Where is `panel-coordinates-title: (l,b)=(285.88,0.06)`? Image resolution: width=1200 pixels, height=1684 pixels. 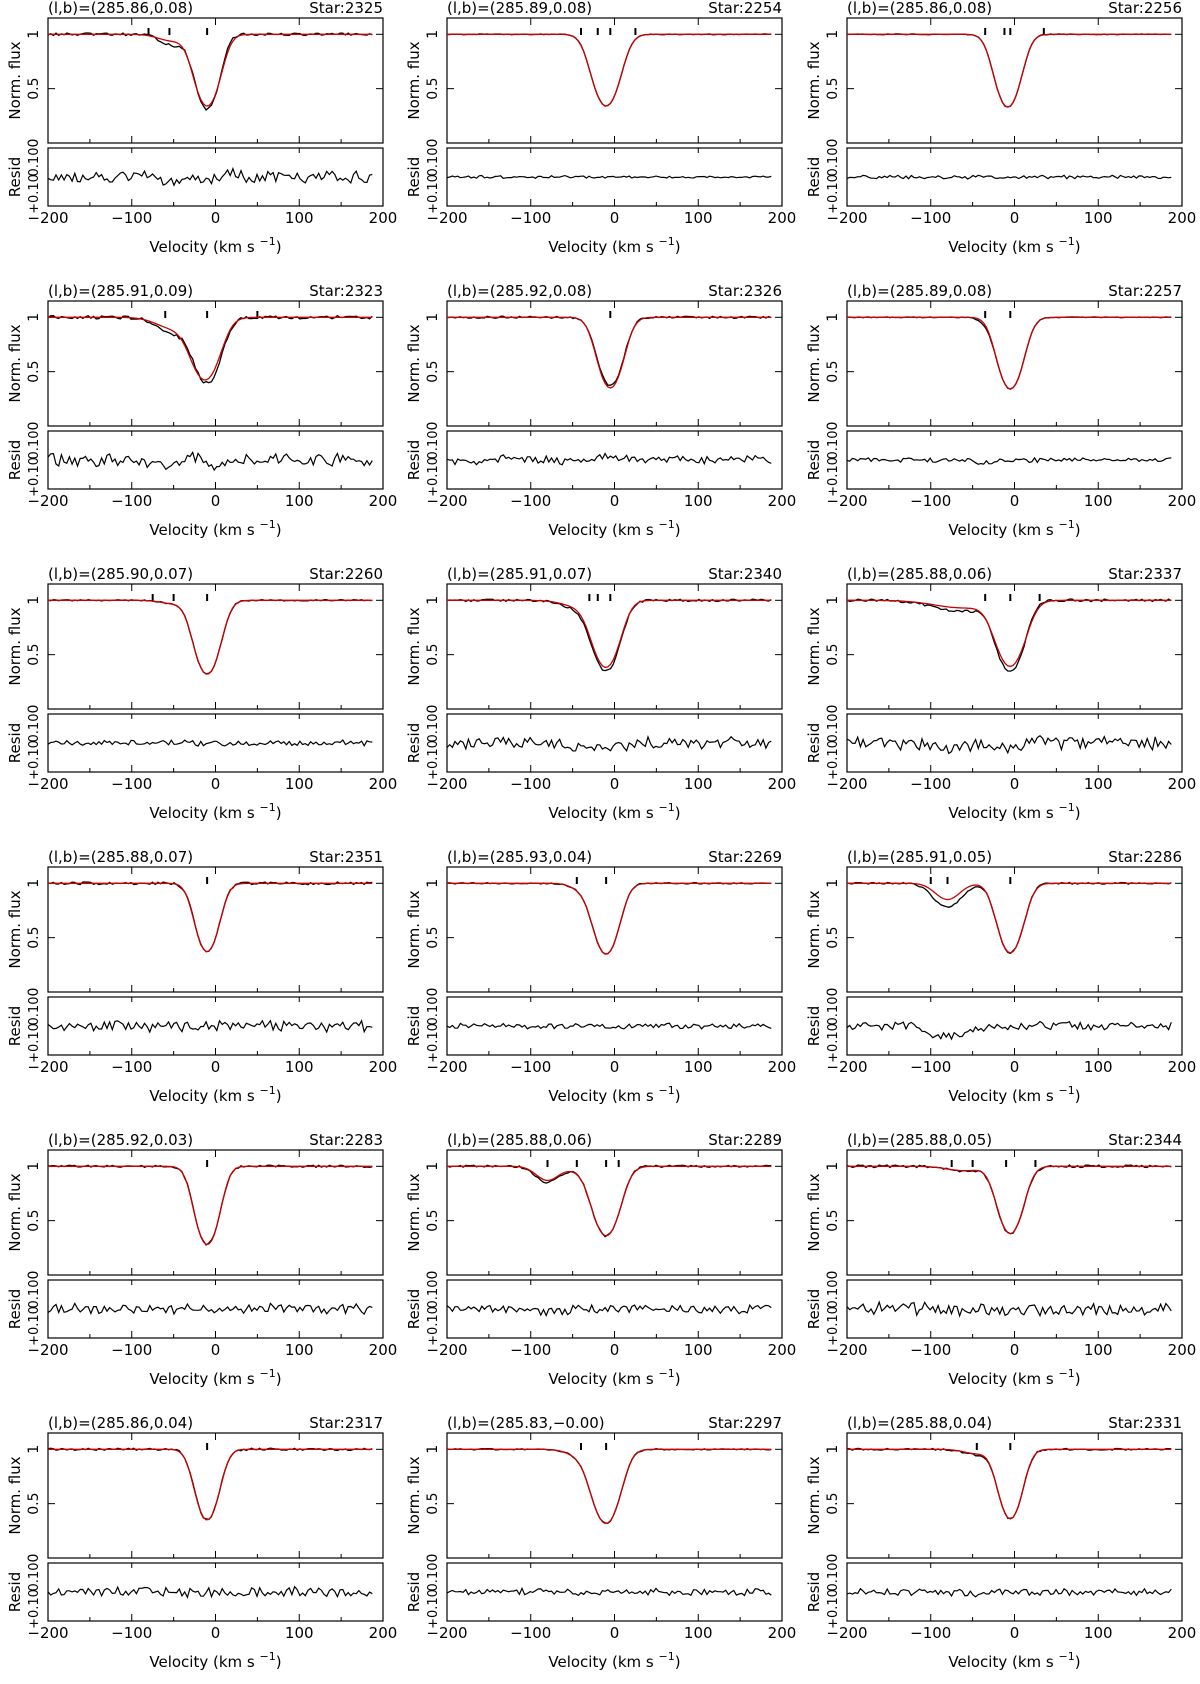
panel-coordinates-title: (l,b)=(285.88,0.06) is located at coordinates (919, 574).